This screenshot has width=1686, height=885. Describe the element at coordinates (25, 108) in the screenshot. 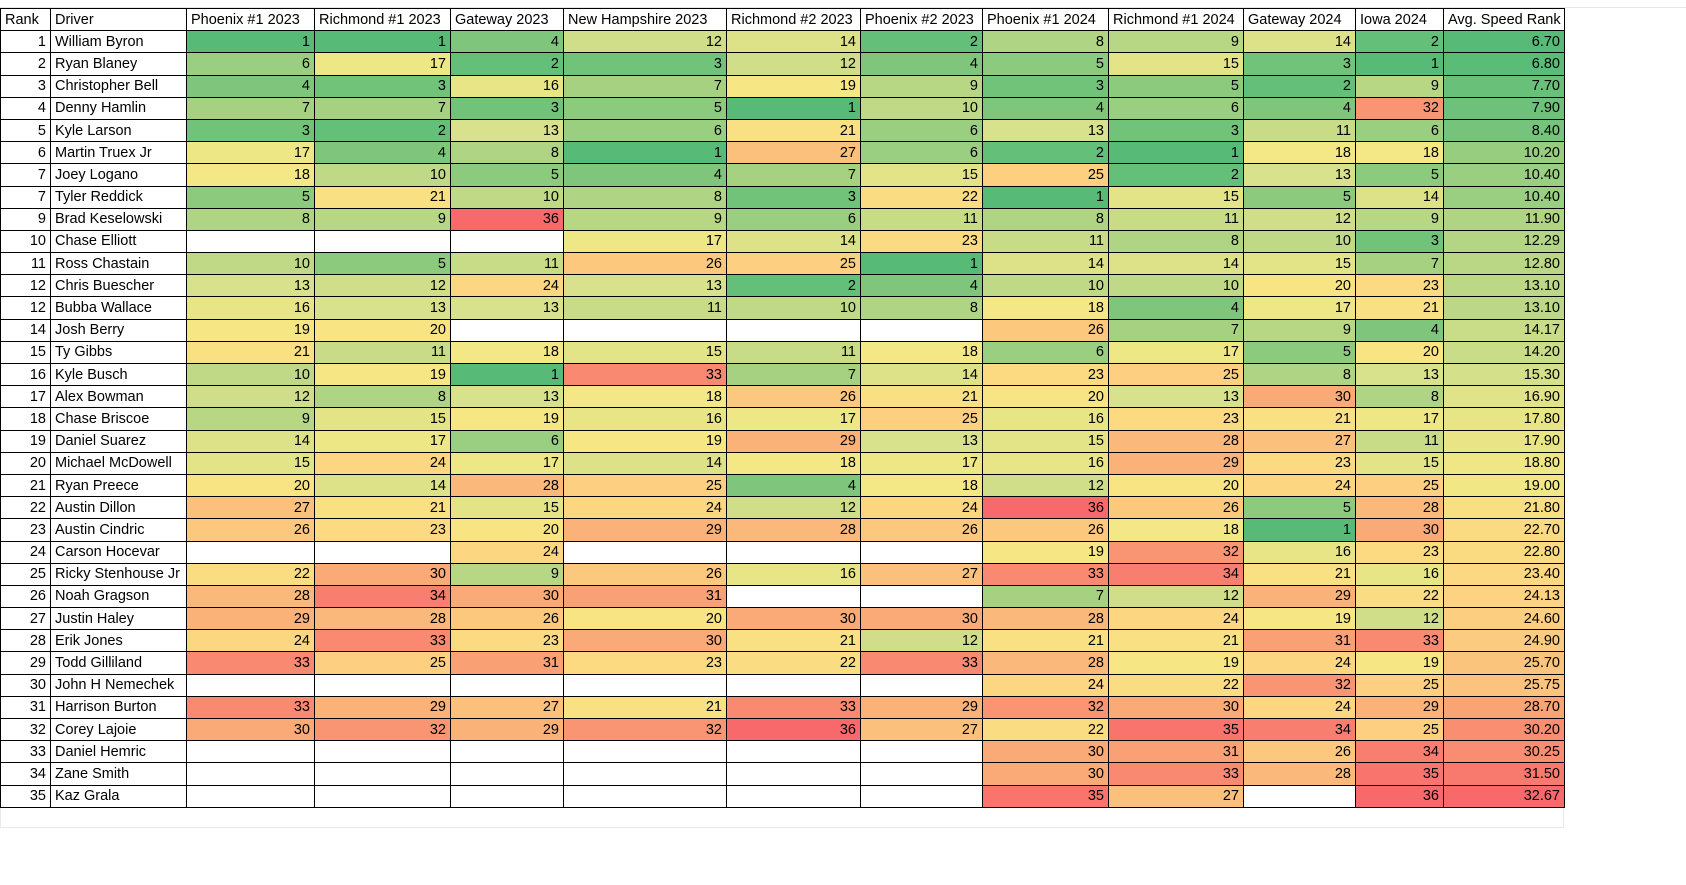

I see `cell-rank: 4` at that location.